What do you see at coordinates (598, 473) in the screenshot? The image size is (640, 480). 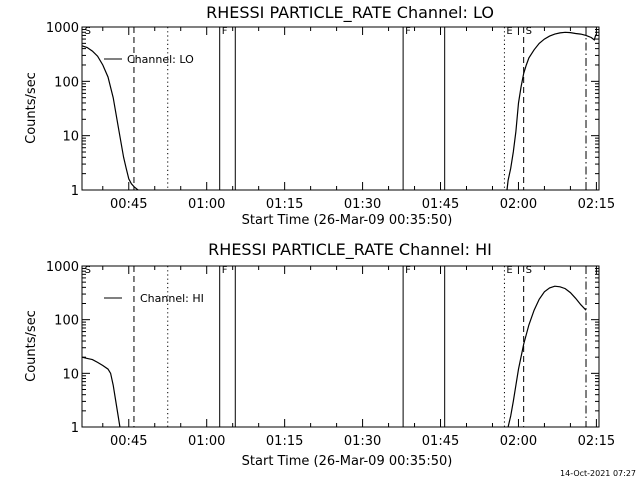 I see `footer-timestamp: 14-Oct-2021 07:27` at bounding box center [598, 473].